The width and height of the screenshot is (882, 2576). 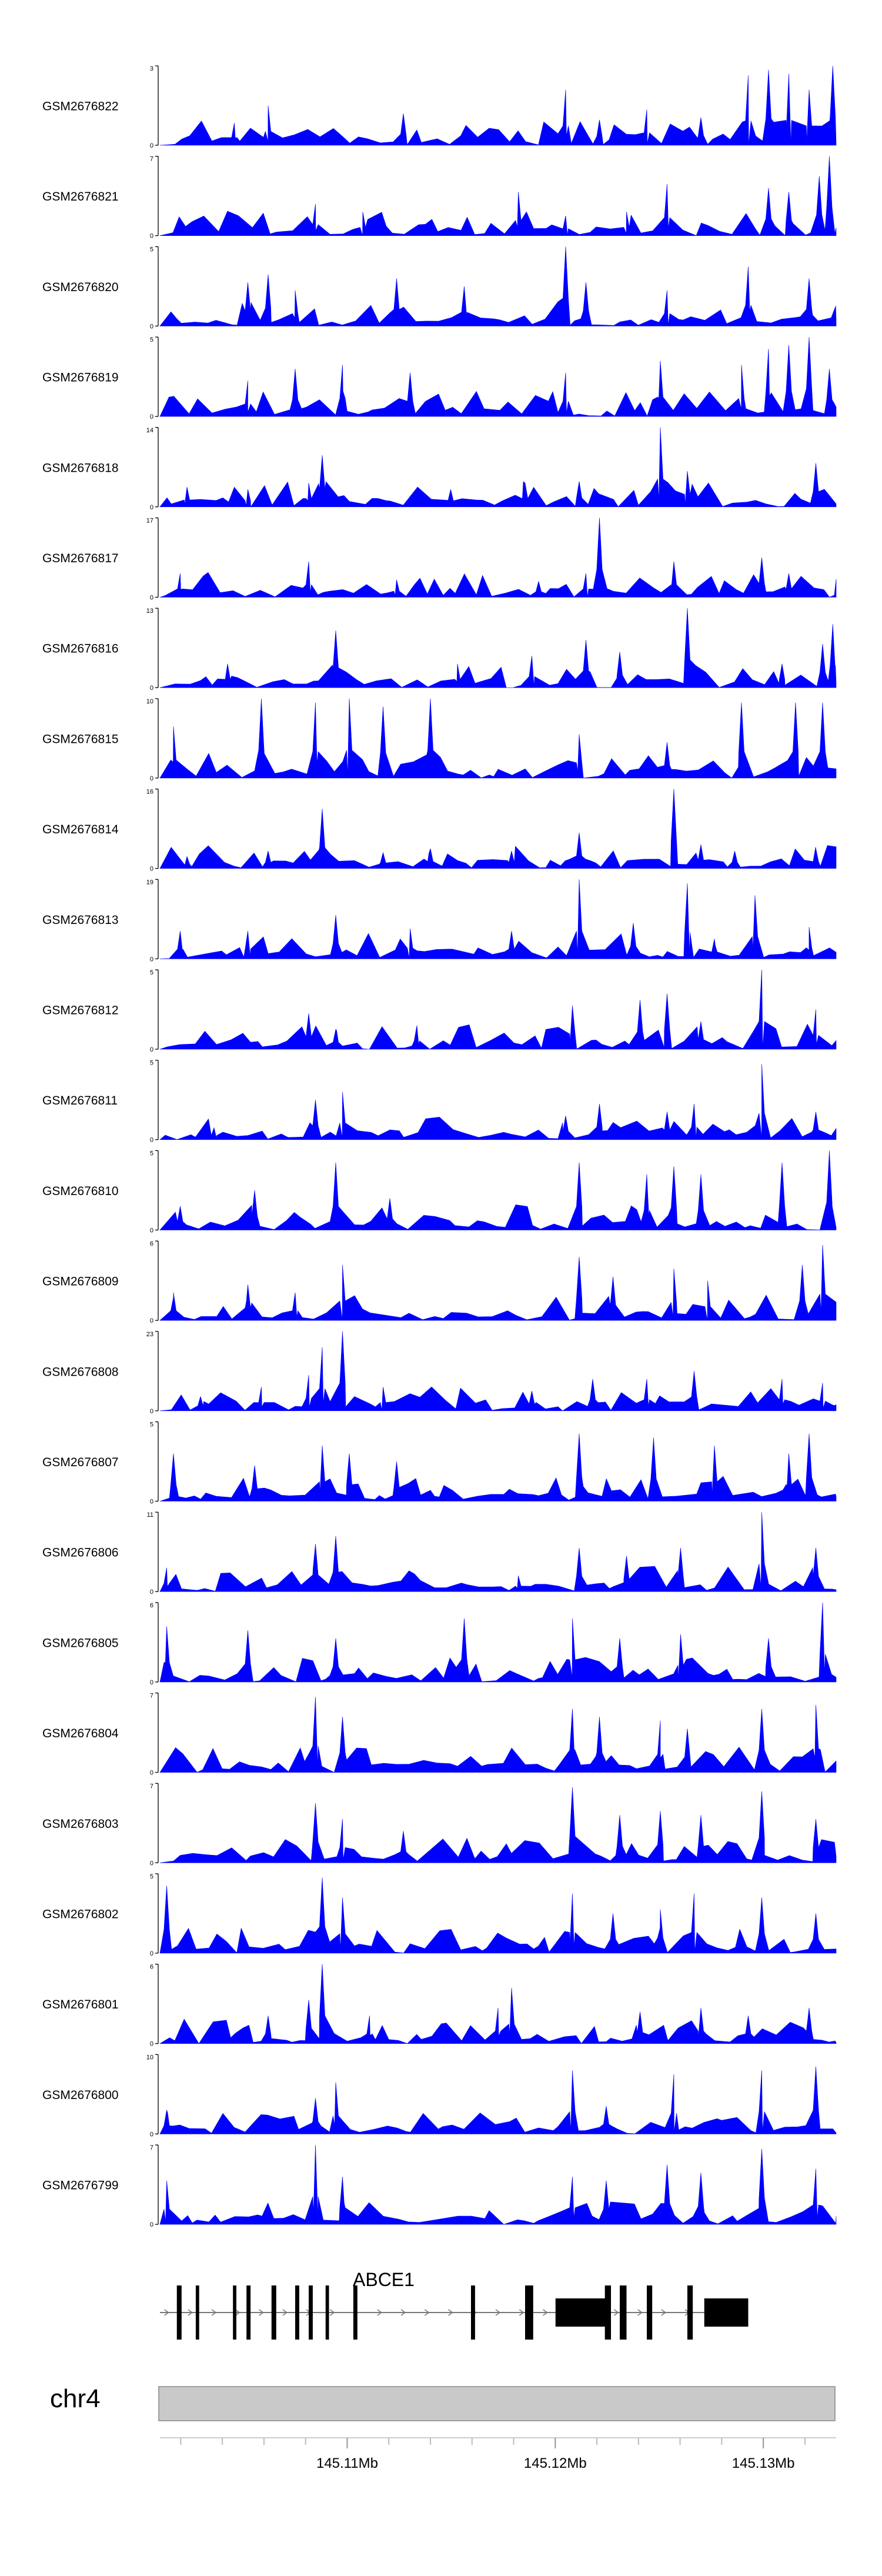 I want to click on chromosome-band, so click(x=497, y=2403).